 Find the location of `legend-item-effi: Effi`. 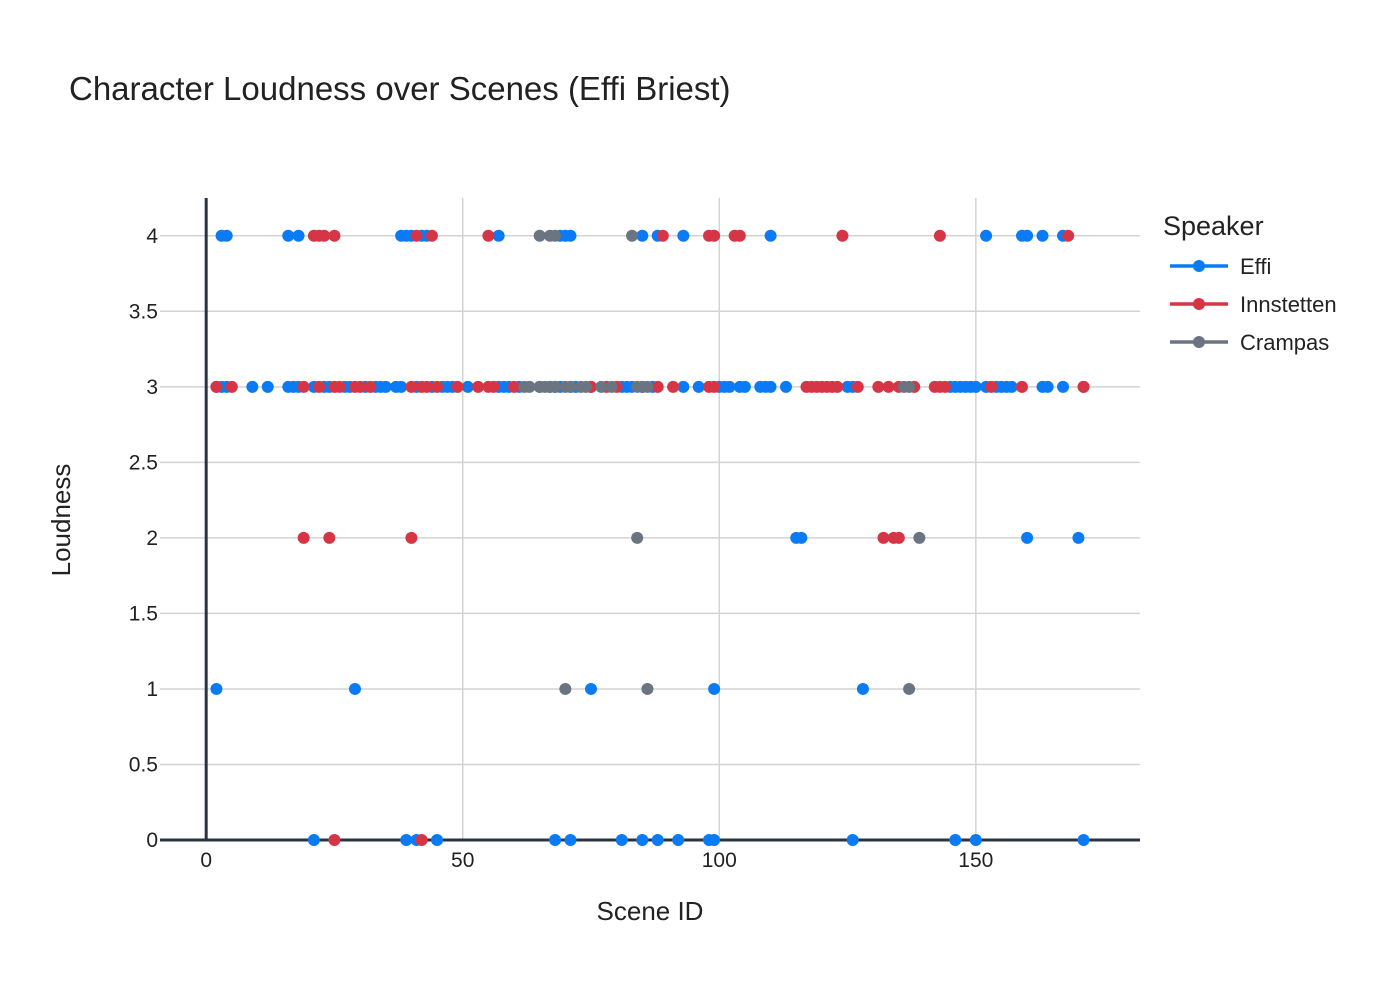

legend-item-effi: Effi is located at coordinates (1220, 266).